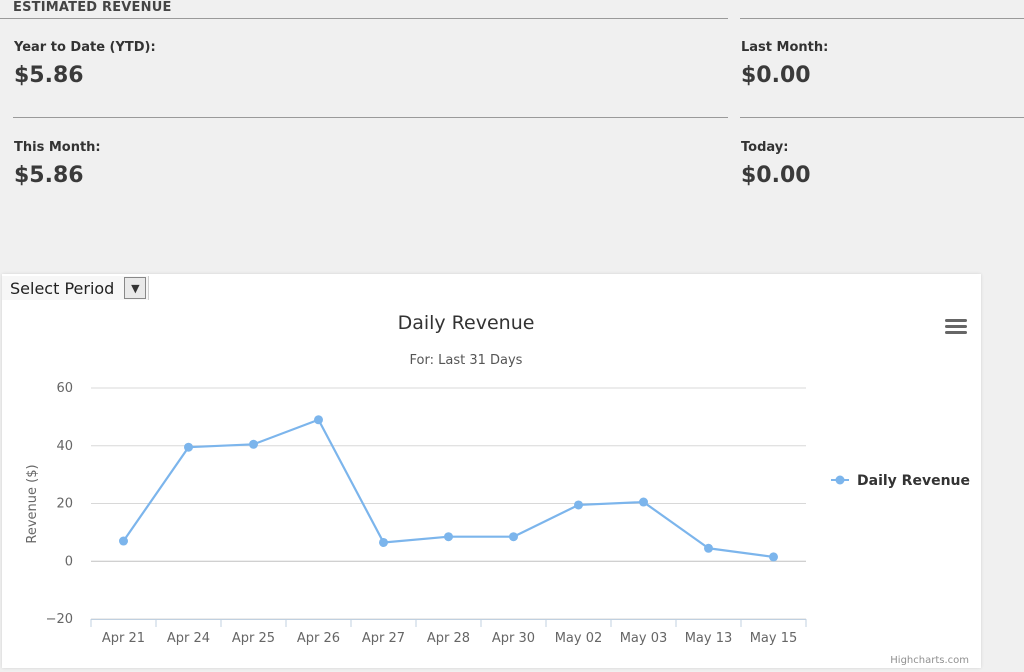 The image size is (1024, 672). I want to click on legend-label: Daily Revenue, so click(913, 481).